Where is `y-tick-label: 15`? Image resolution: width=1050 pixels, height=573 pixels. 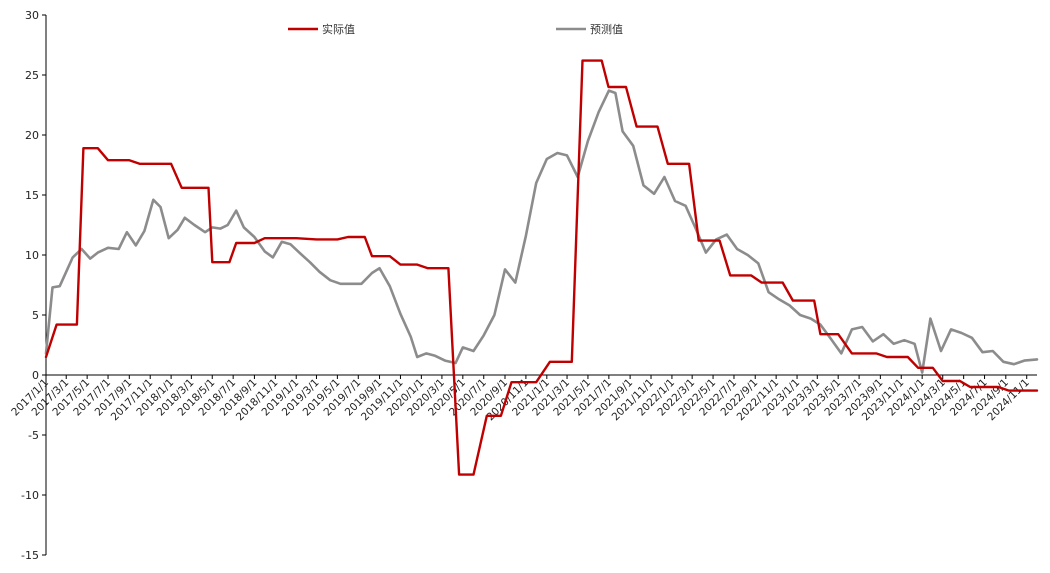 y-tick-label: 15 is located at coordinates (32, 195).